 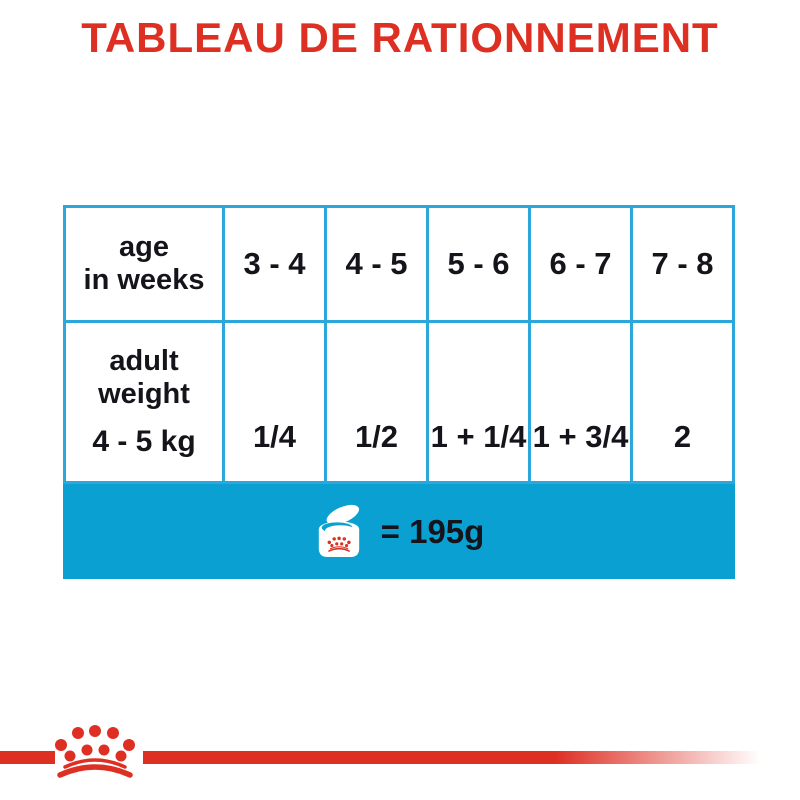 I want to click on header-weeks-6-7: 6 - 7, so click(x=580, y=264).